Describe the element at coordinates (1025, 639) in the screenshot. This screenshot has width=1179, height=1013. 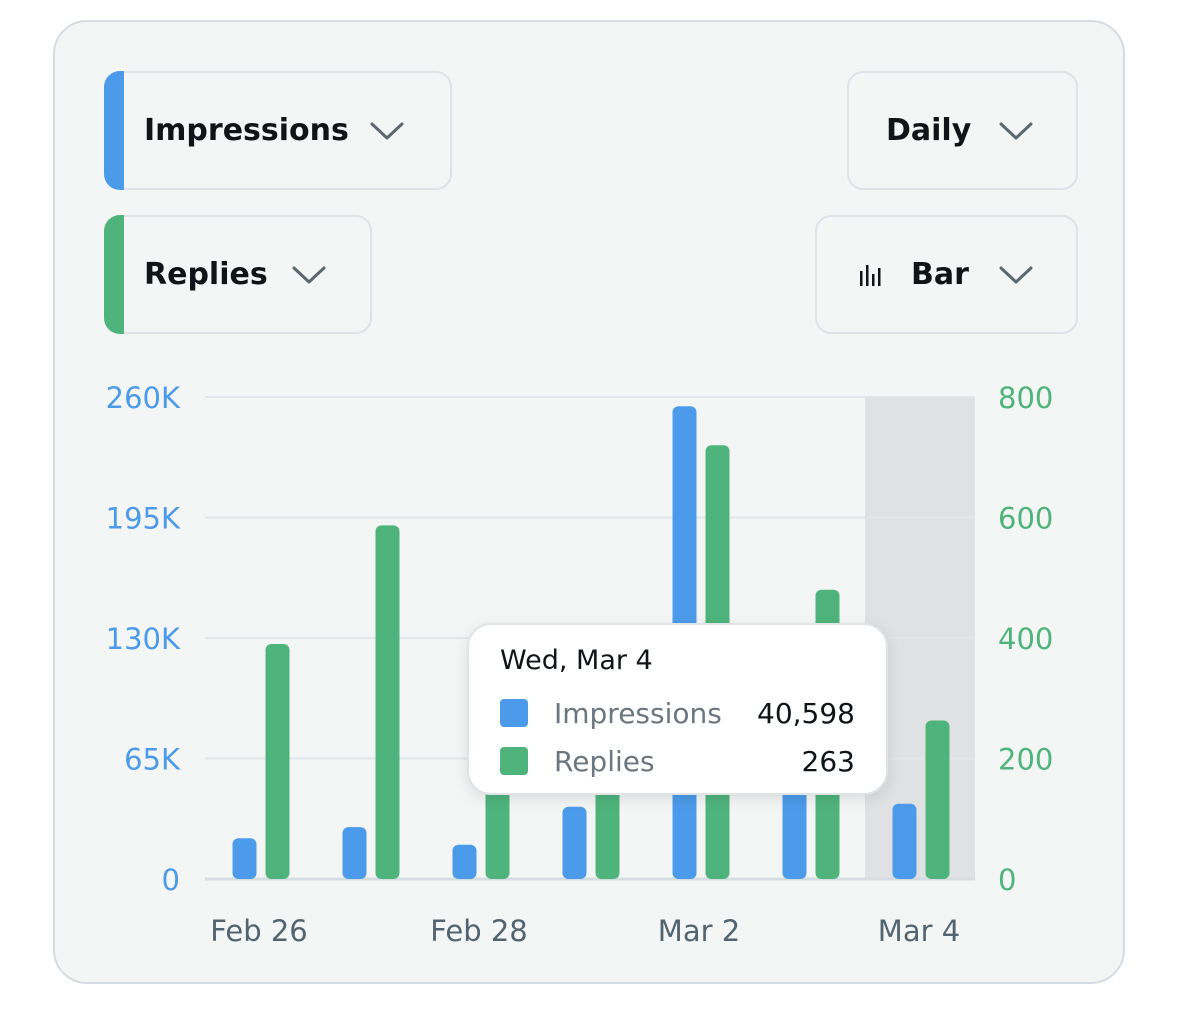
I see `y-right-tick-label: 400` at that location.